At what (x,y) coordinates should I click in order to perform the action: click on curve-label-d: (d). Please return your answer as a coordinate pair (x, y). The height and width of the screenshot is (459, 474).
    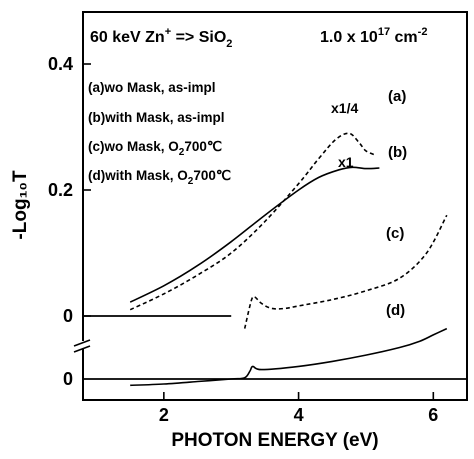
    Looking at the image, I should click on (395, 310).